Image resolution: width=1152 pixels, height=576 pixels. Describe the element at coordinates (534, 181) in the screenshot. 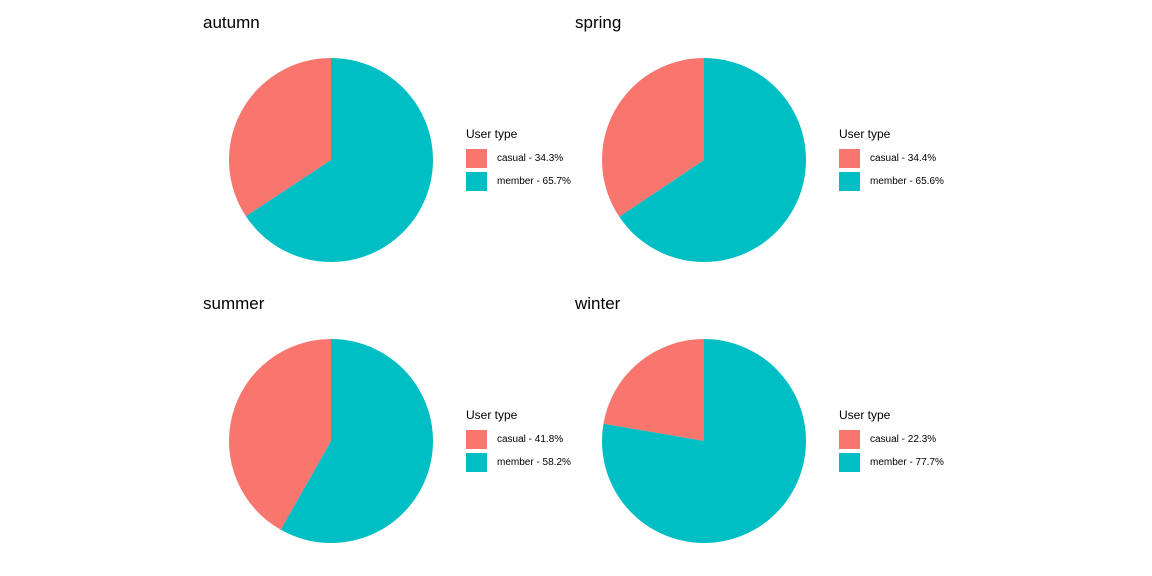

I see `legend-label-member: member - 65.7%` at that location.